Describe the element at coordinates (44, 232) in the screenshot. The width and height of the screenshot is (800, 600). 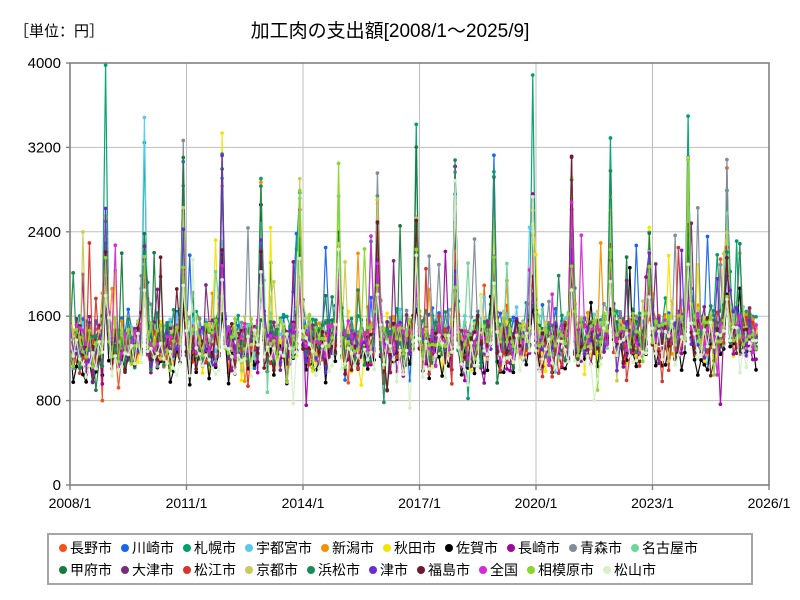
I see `y-axis-tick-label: 2400` at that location.